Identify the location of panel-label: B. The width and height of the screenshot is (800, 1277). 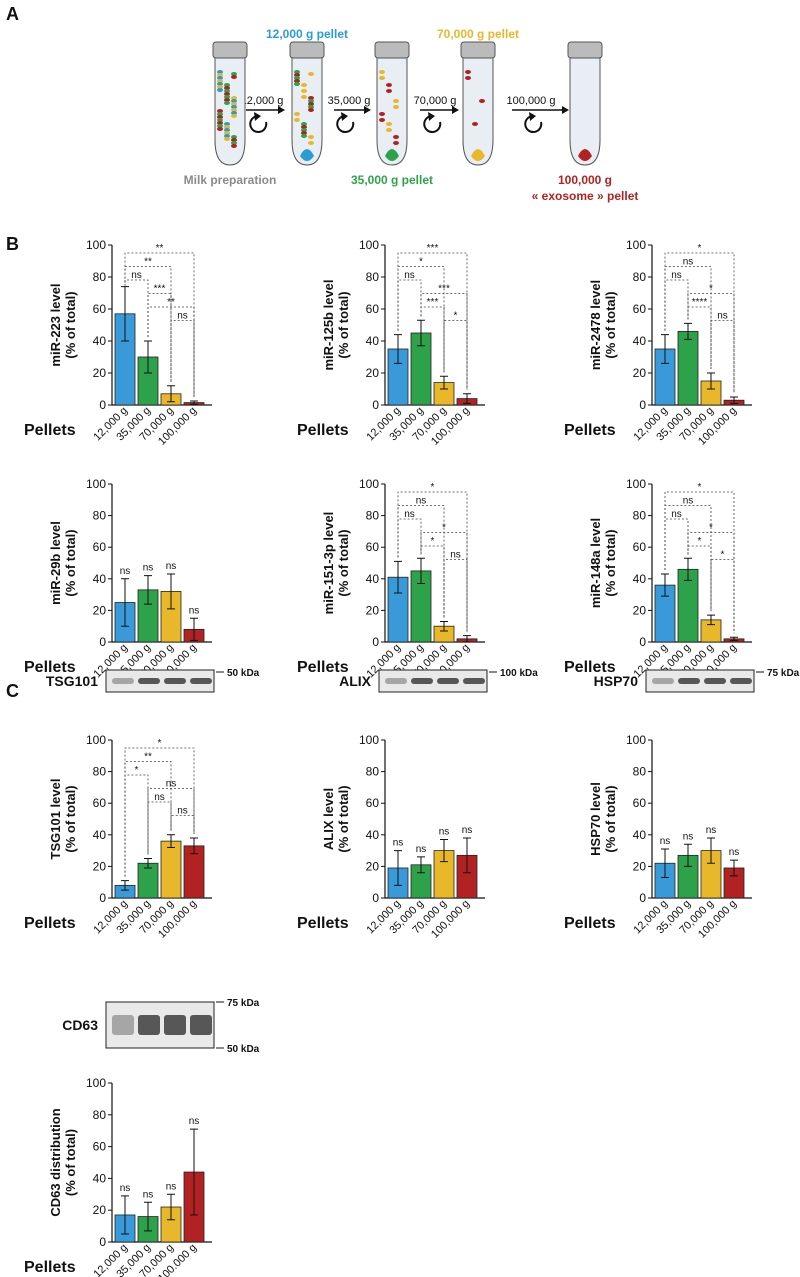
(12, 244).